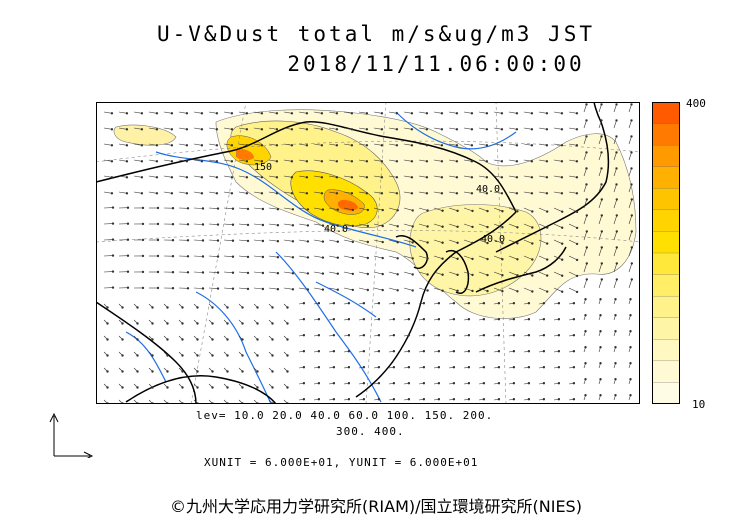 The width and height of the screenshot is (752, 532). What do you see at coordinates (666, 328) in the screenshot?
I see `colorbar-cell` at bounding box center [666, 328].